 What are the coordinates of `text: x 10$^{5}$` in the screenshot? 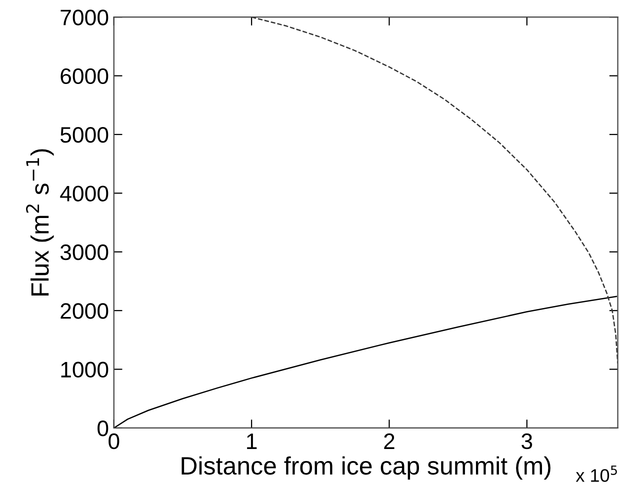 It's located at (596, 474).